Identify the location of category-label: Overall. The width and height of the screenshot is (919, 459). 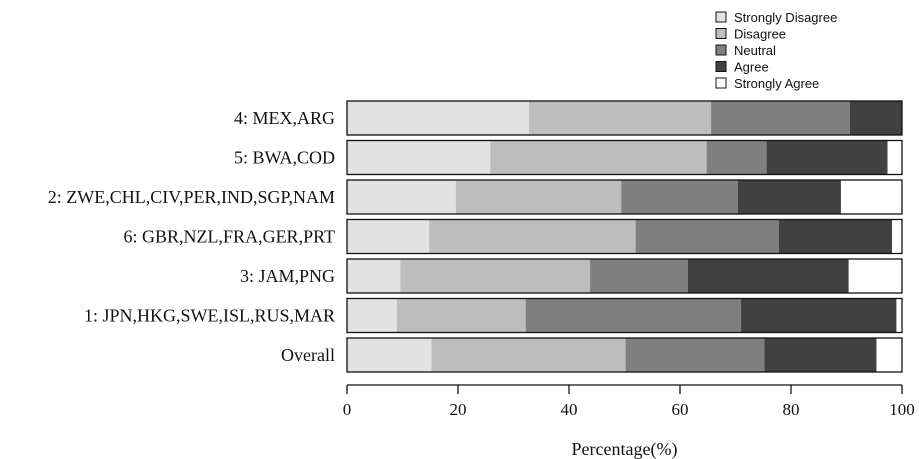
(308, 355).